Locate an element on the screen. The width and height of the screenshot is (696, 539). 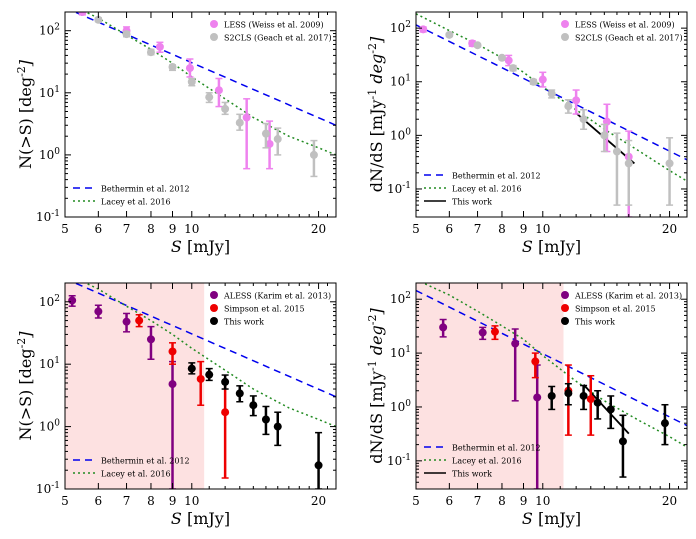
x-tick-label: 9 is located at coordinates (524, 501).